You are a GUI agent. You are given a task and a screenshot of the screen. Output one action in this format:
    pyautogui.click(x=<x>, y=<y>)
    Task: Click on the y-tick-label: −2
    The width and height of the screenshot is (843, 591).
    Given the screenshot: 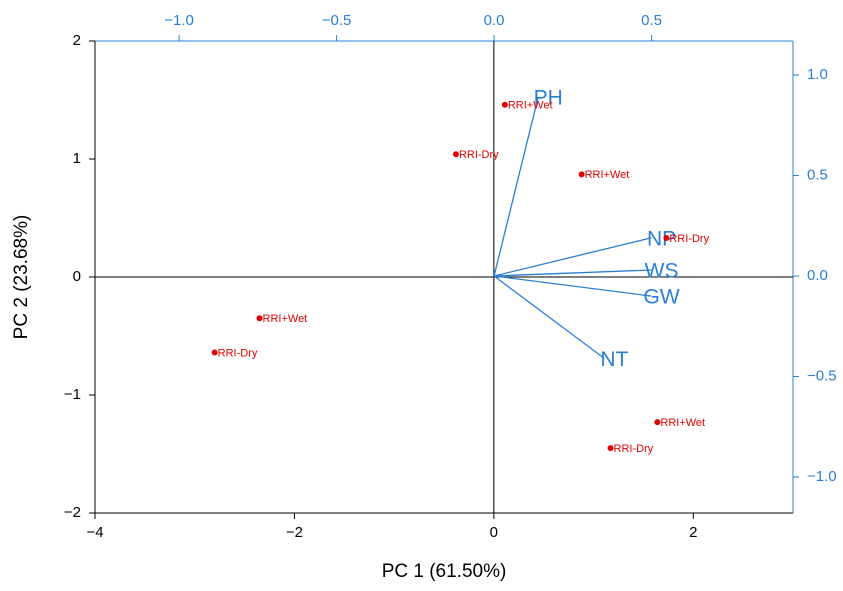 What is the action you would take?
    pyautogui.click(x=72, y=512)
    